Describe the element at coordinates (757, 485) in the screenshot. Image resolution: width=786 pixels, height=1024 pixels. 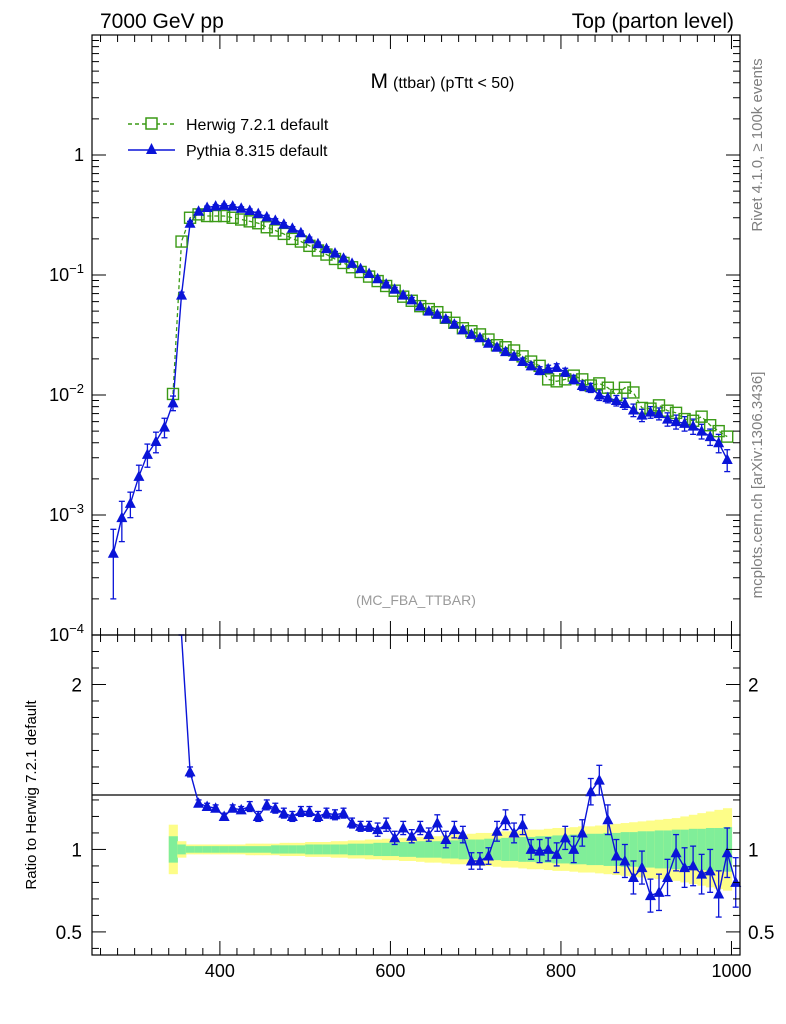
I see `mcplots-label: mcplots.cern.ch [arXiv:1306.3436]` at that location.